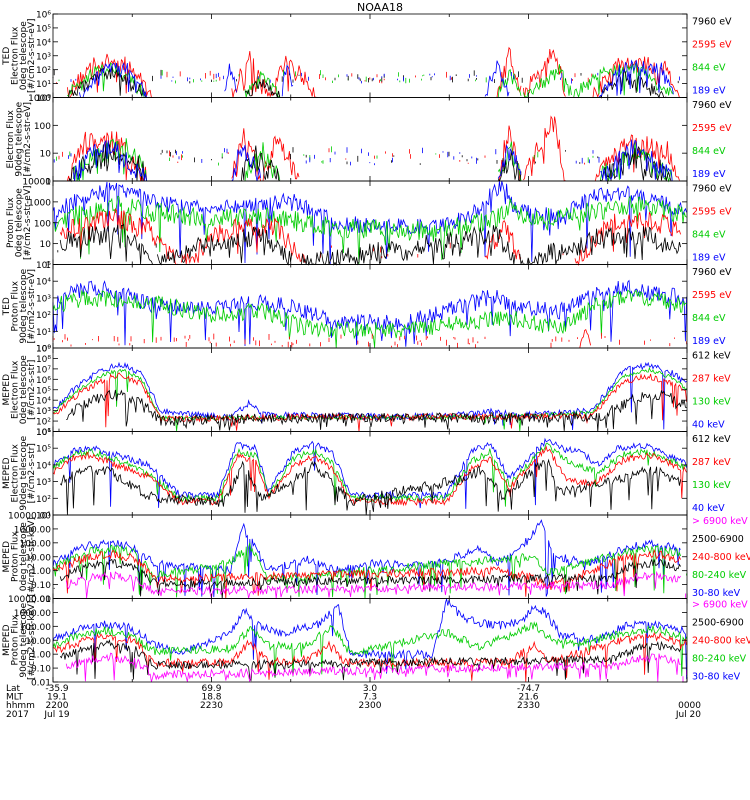  I want to click on y-axis-label-line: Proton Flux, so click(15, 556).